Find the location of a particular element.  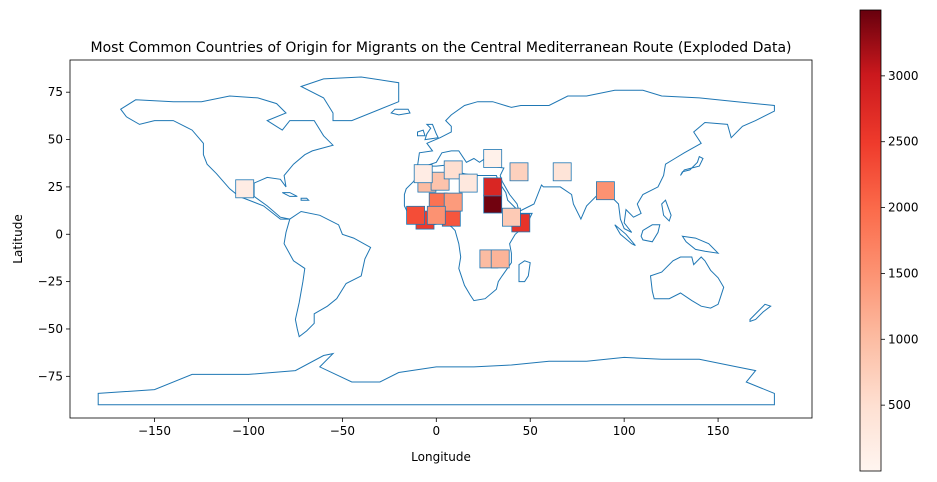

colorbar-tick-label: 2500 is located at coordinates (903, 142).